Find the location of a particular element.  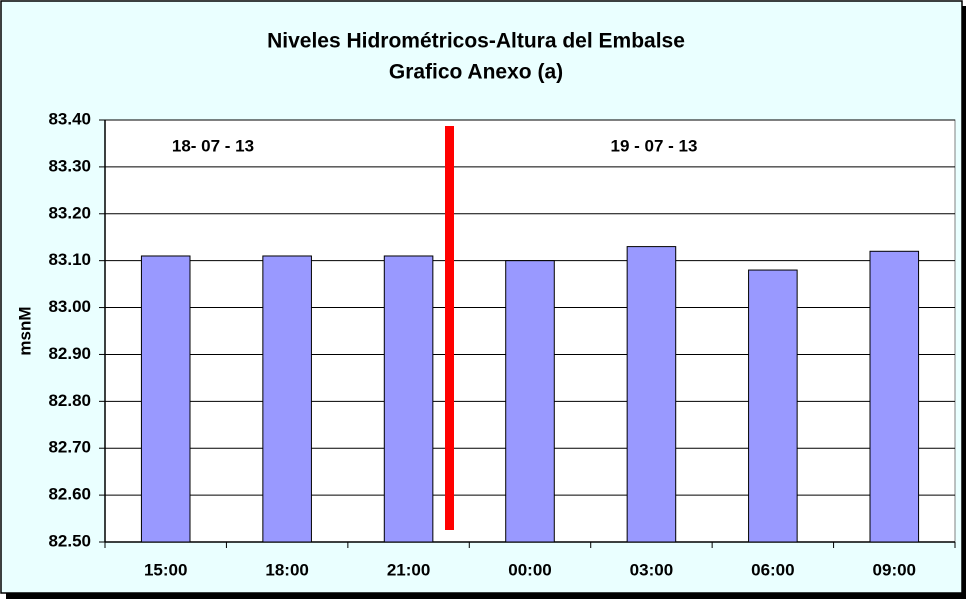

x-tick-label: 09:00 is located at coordinates (894, 569).